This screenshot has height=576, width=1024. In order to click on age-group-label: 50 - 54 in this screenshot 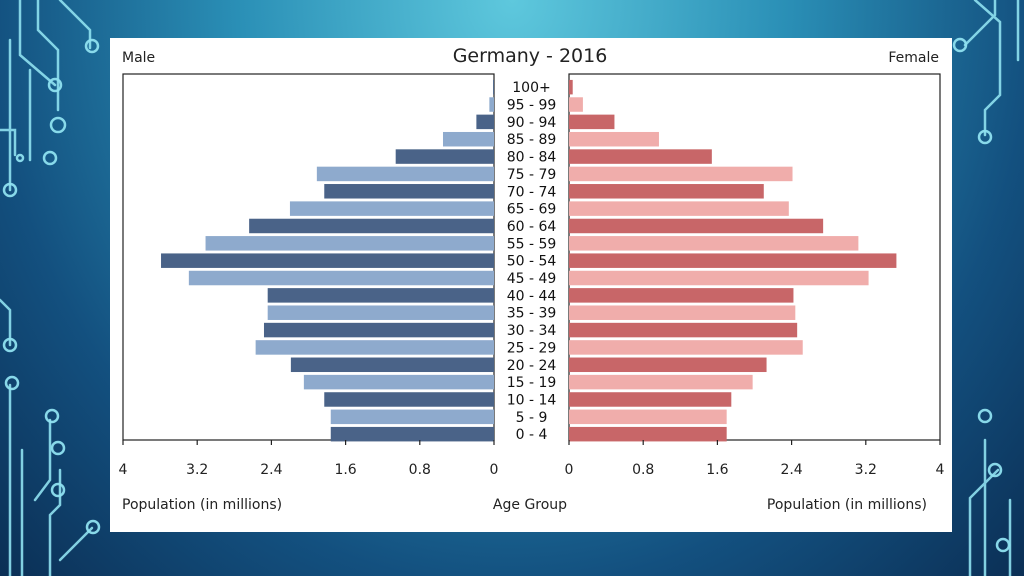, I will do `click(532, 262)`.